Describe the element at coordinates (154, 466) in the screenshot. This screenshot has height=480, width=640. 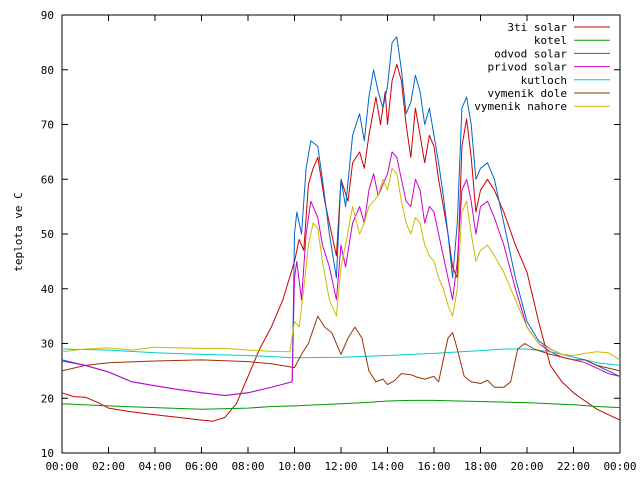
I see `x-tick-label: 04:00` at that location.